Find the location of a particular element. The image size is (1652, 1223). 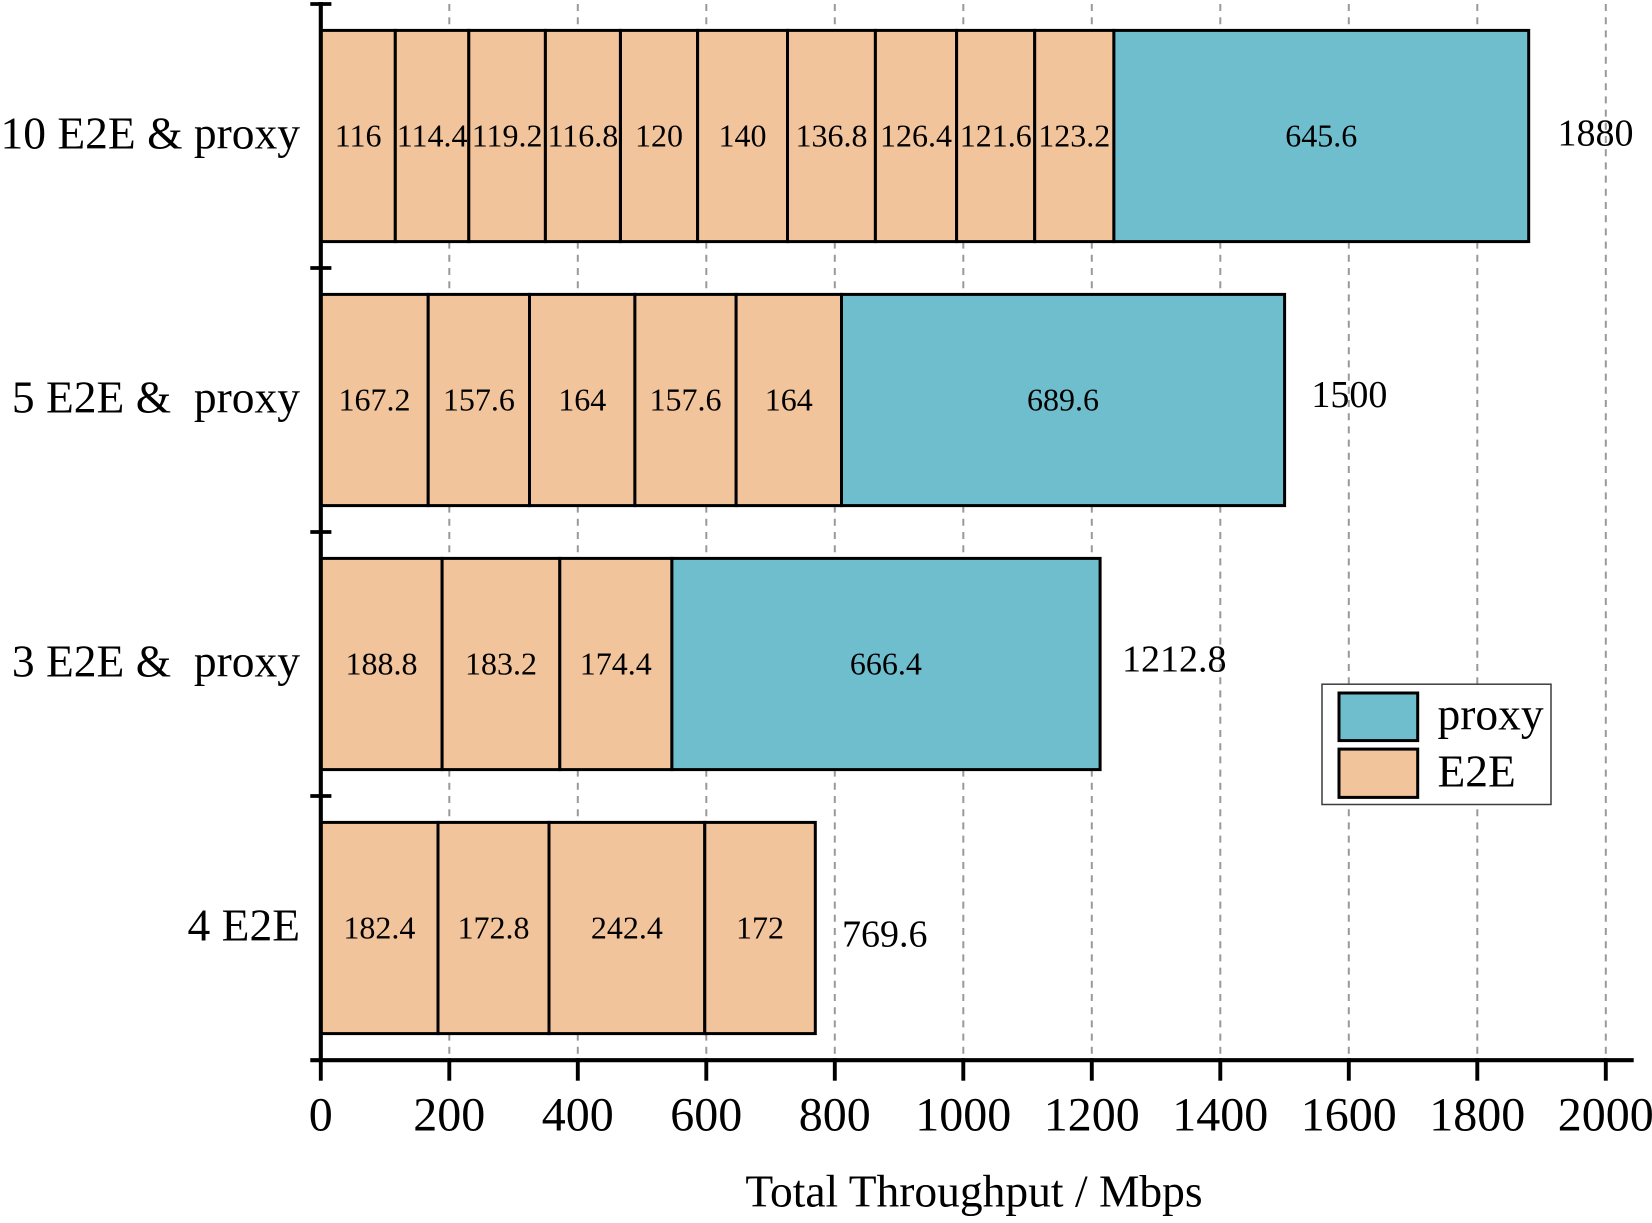

svg-text: 188.8 is located at coordinates (382, 664).